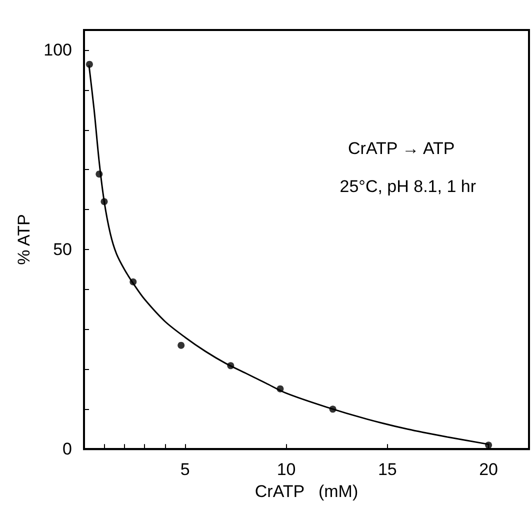 The height and width of the screenshot is (505, 531). Describe the element at coordinates (306, 491) in the screenshot. I see `x-axis-title: CrATP (mM)` at that location.